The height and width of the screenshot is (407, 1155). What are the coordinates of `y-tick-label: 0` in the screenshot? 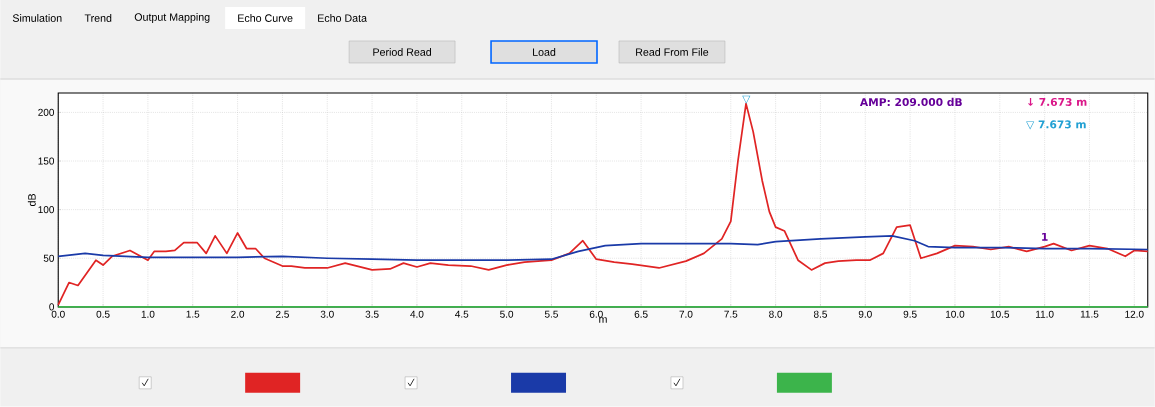 It's located at (52, 307).